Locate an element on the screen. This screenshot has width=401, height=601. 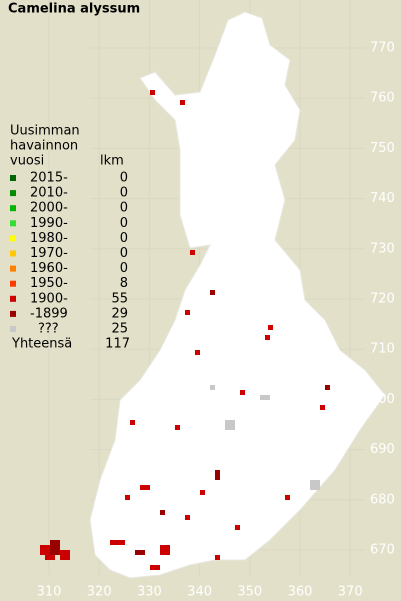
y-tick-label: 740 is located at coordinates (382, 198).